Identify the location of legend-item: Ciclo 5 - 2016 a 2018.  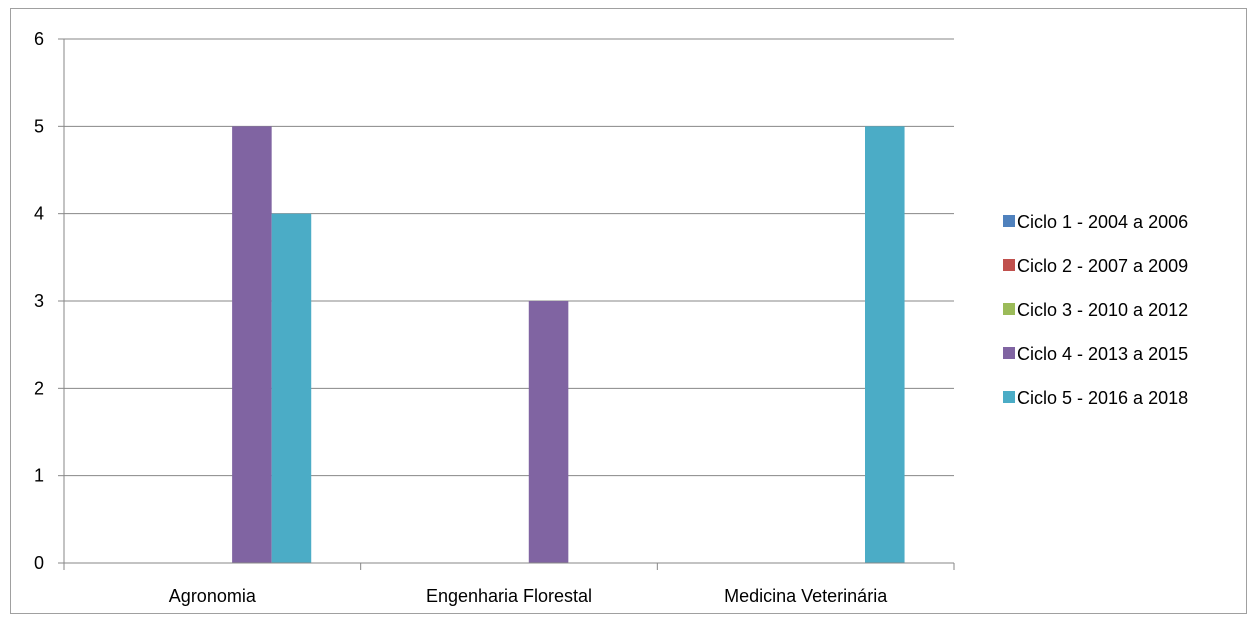
(1095, 398).